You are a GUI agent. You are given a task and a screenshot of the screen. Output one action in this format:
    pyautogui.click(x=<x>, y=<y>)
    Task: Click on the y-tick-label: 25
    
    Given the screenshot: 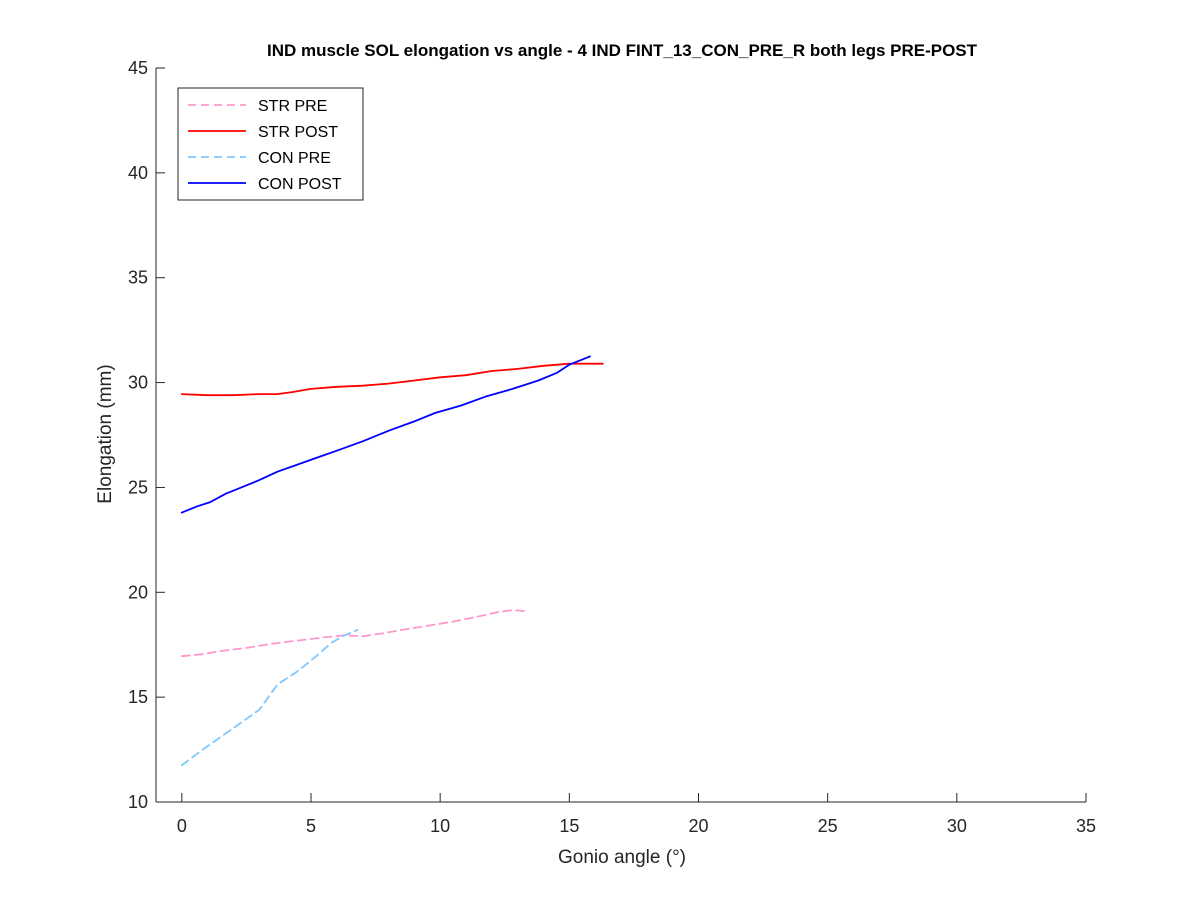 What is the action you would take?
    pyautogui.click(x=138, y=487)
    